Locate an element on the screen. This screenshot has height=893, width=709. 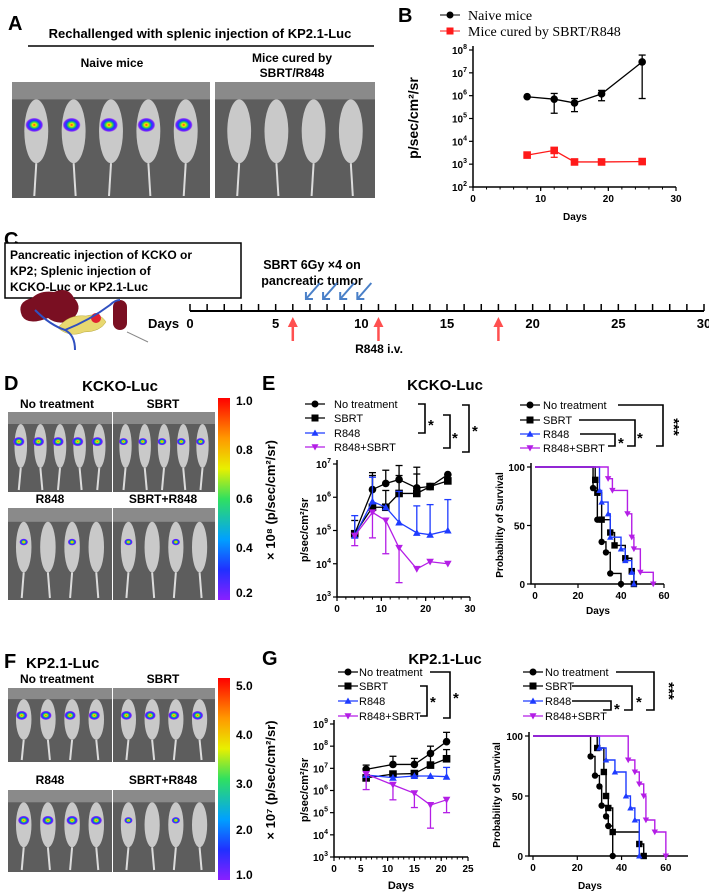
colorbar-label: × 10⁷ (p/sec/cm²/sr) is located at coordinates (270, 779).